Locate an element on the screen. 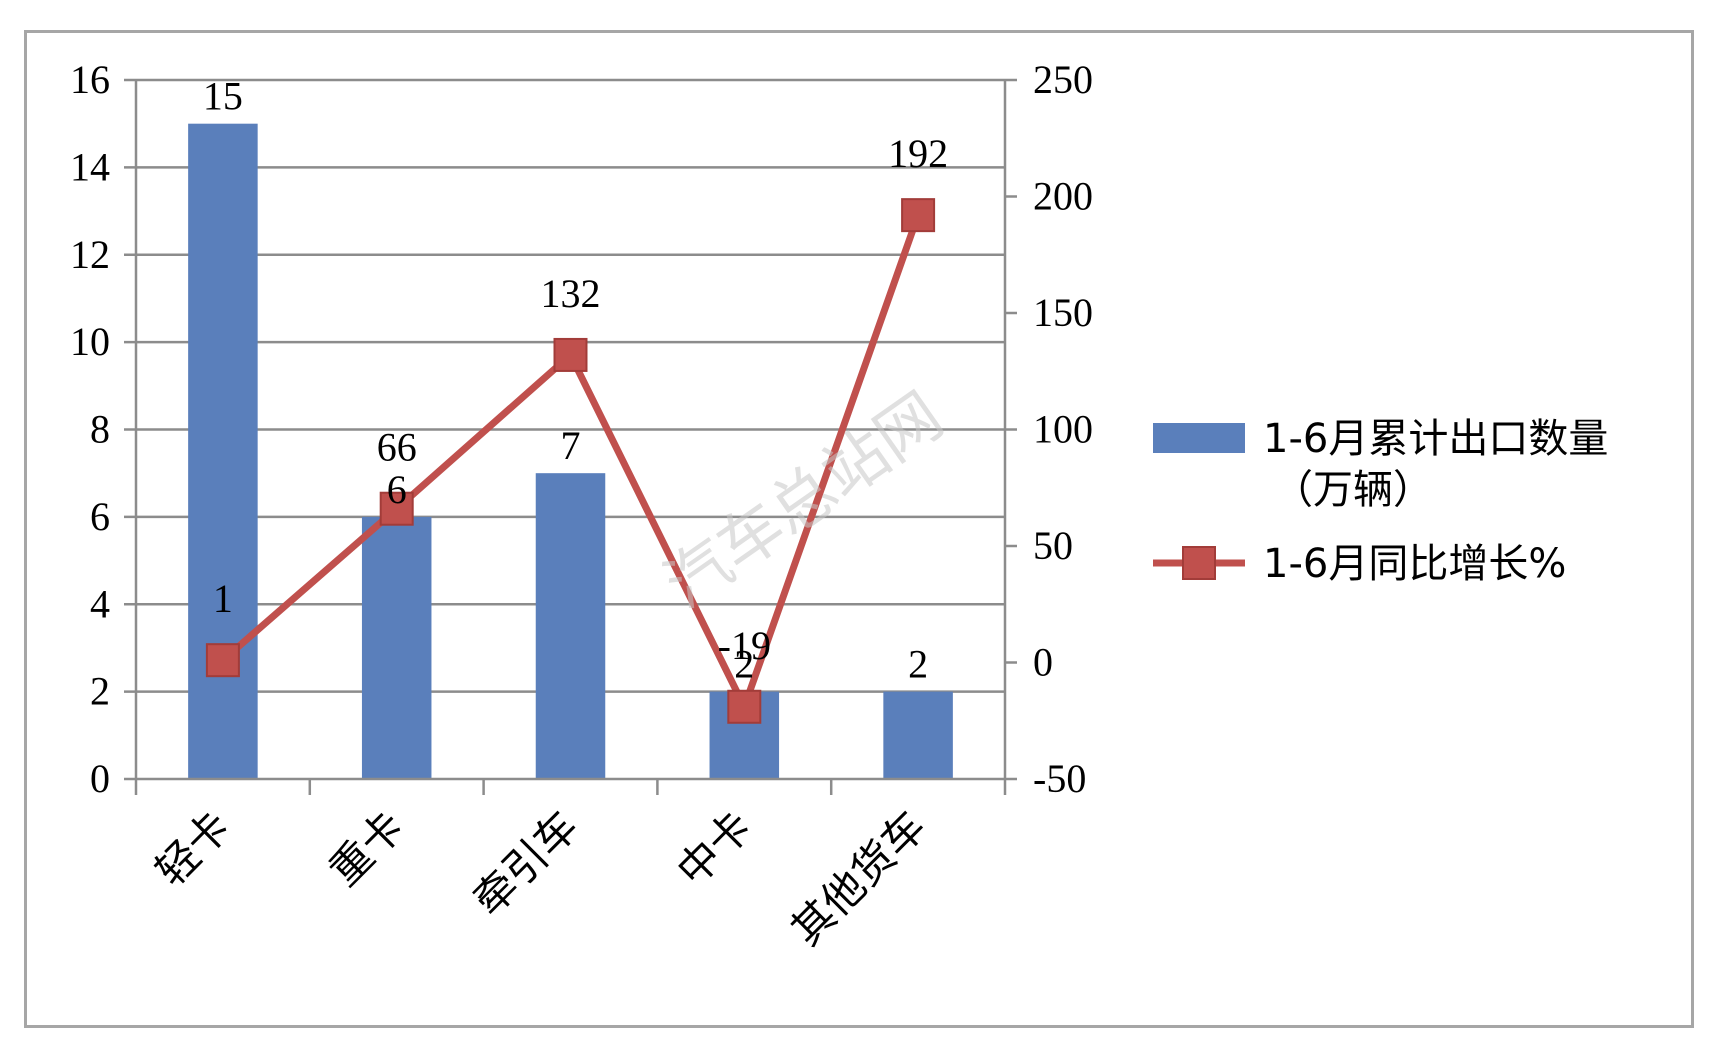  y-right-tick-label: 100 is located at coordinates (1063, 429).